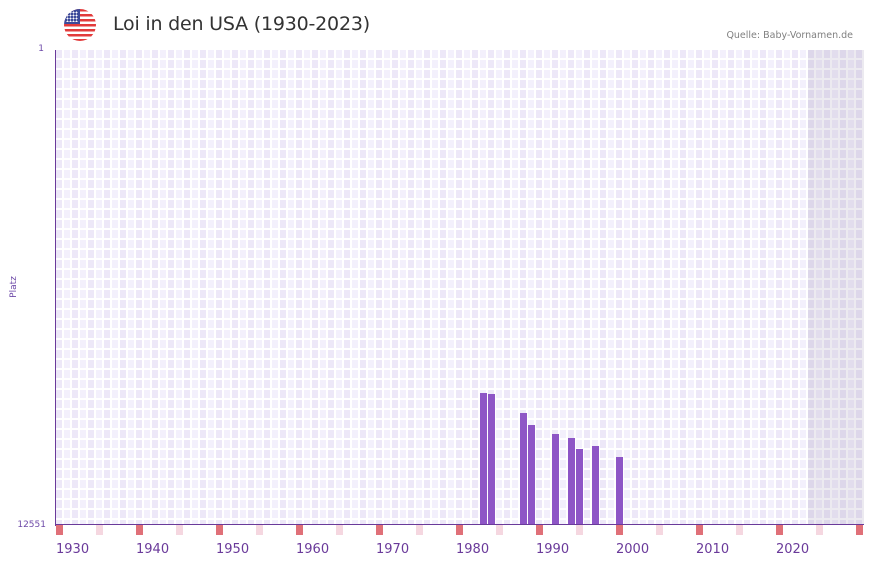 The image size is (873, 567). Describe the element at coordinates (789, 35) in the screenshot. I see `source-credit: Quelle: Baby-Vornamen.de` at that location.